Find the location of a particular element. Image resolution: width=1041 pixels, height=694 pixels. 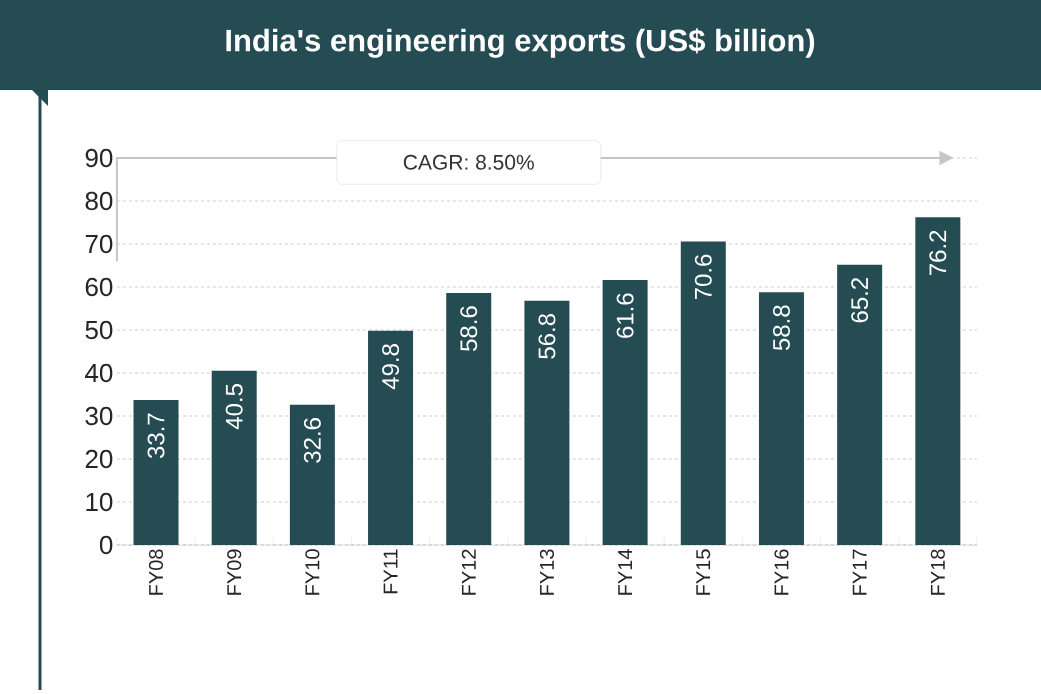

chart-title: India's engineering exports (US$ billion) is located at coordinates (520, 43).